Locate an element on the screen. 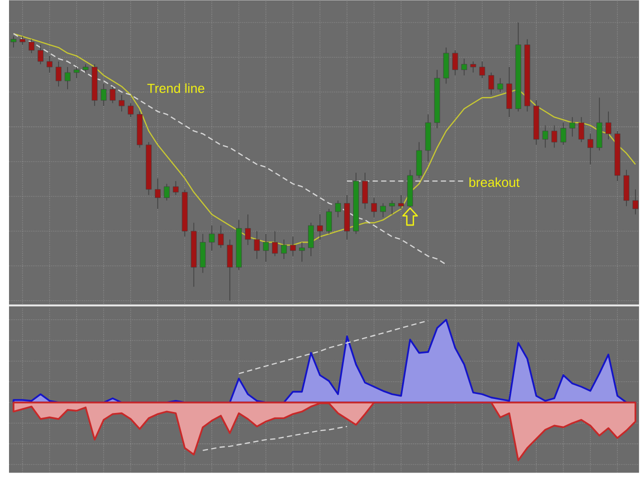  annotation: Trend line is located at coordinates (175, 88).